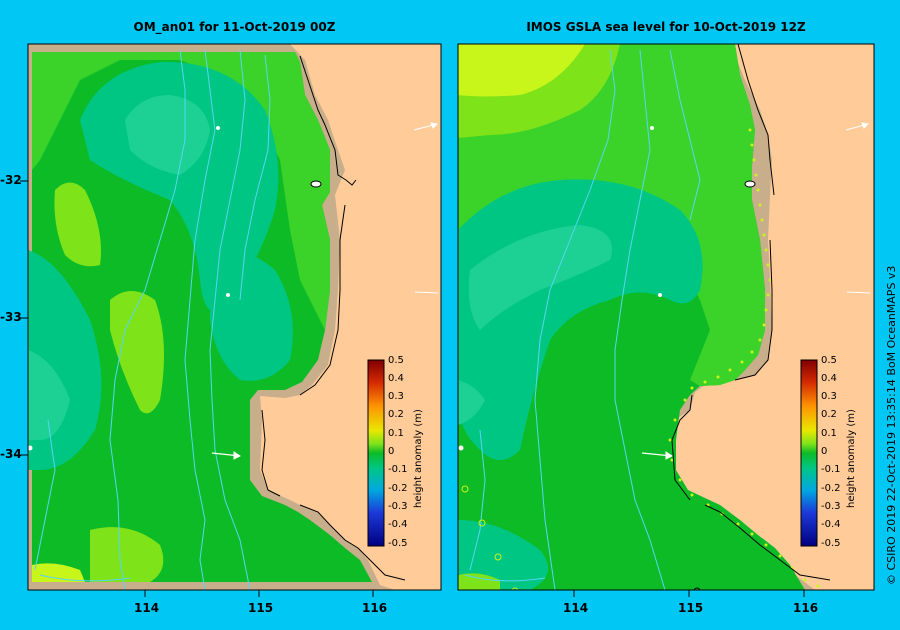 The height and width of the screenshot is (630, 900). Describe the element at coordinates (167, 135) in the screenshot. I see `left-field-low-inner` at that location.